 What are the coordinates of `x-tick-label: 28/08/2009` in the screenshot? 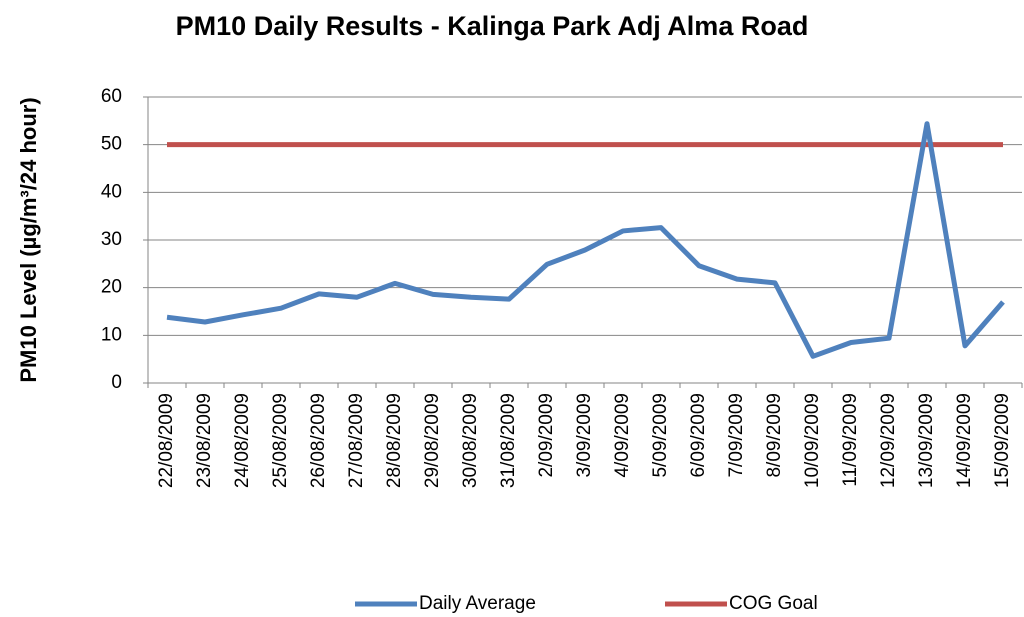 It's located at (394, 440).